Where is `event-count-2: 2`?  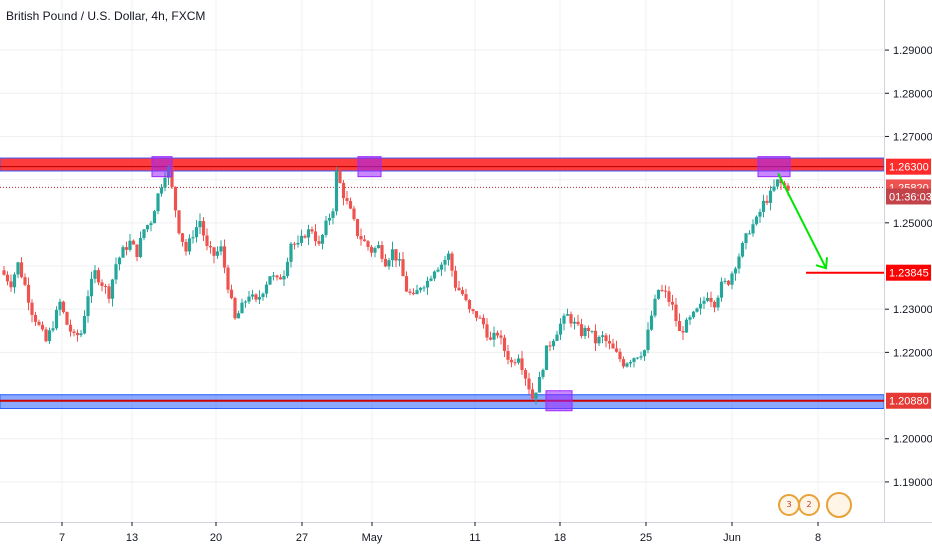 event-count-2: 2 is located at coordinates (809, 504).